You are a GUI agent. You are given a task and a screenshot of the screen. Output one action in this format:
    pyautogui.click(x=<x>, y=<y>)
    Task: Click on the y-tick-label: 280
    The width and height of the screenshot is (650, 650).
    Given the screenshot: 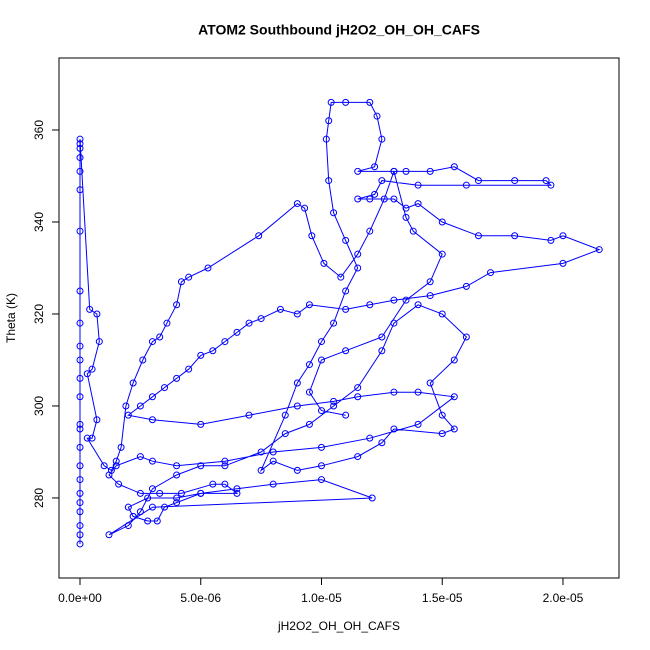 What is the action you would take?
    pyautogui.click(x=39, y=498)
    